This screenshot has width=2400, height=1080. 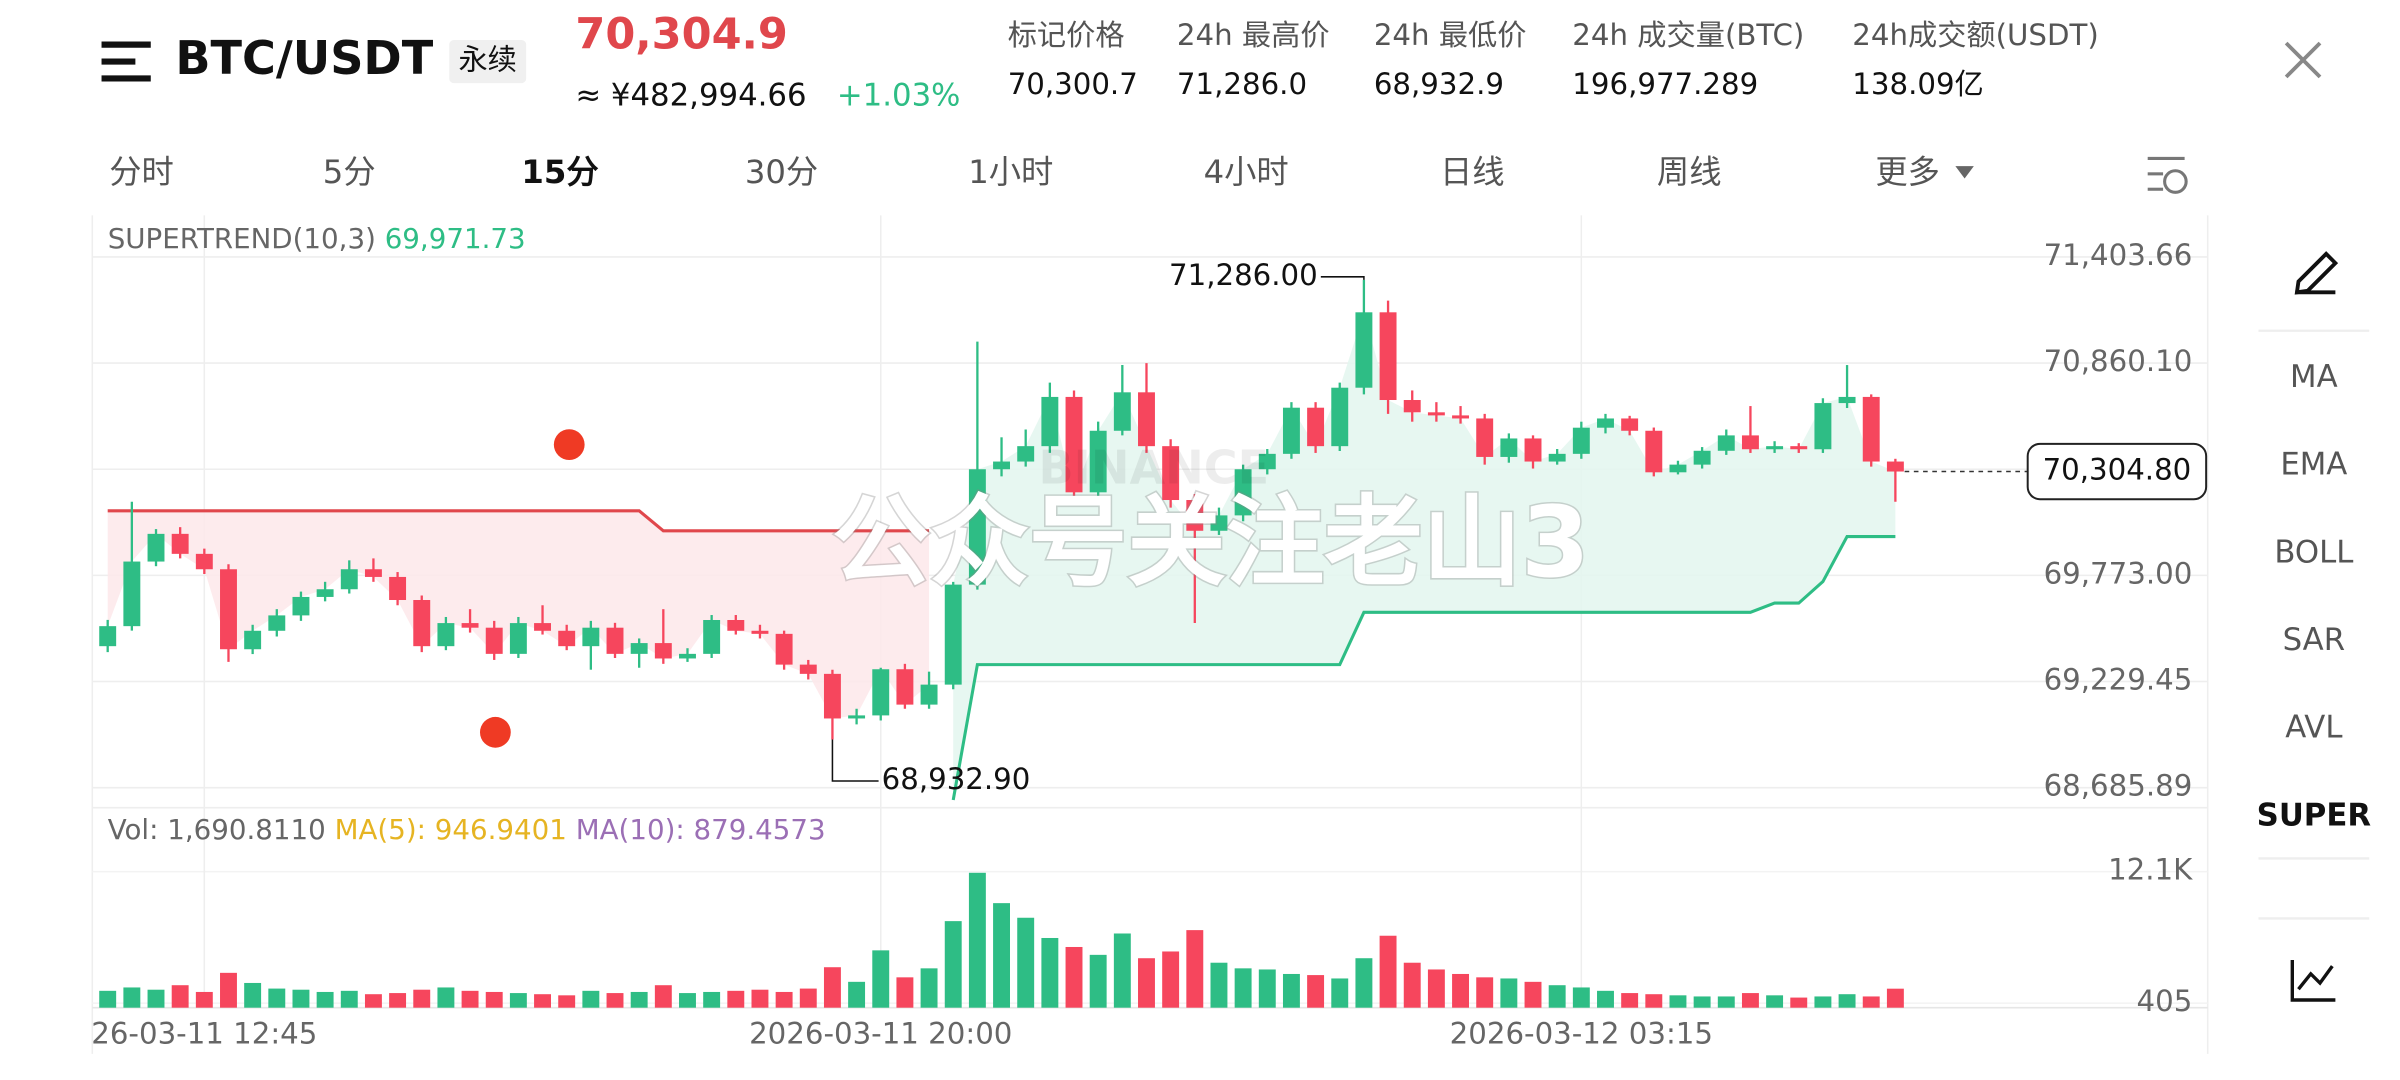 I want to click on stat-label: 24h 最低价, so click(x=1450, y=35).